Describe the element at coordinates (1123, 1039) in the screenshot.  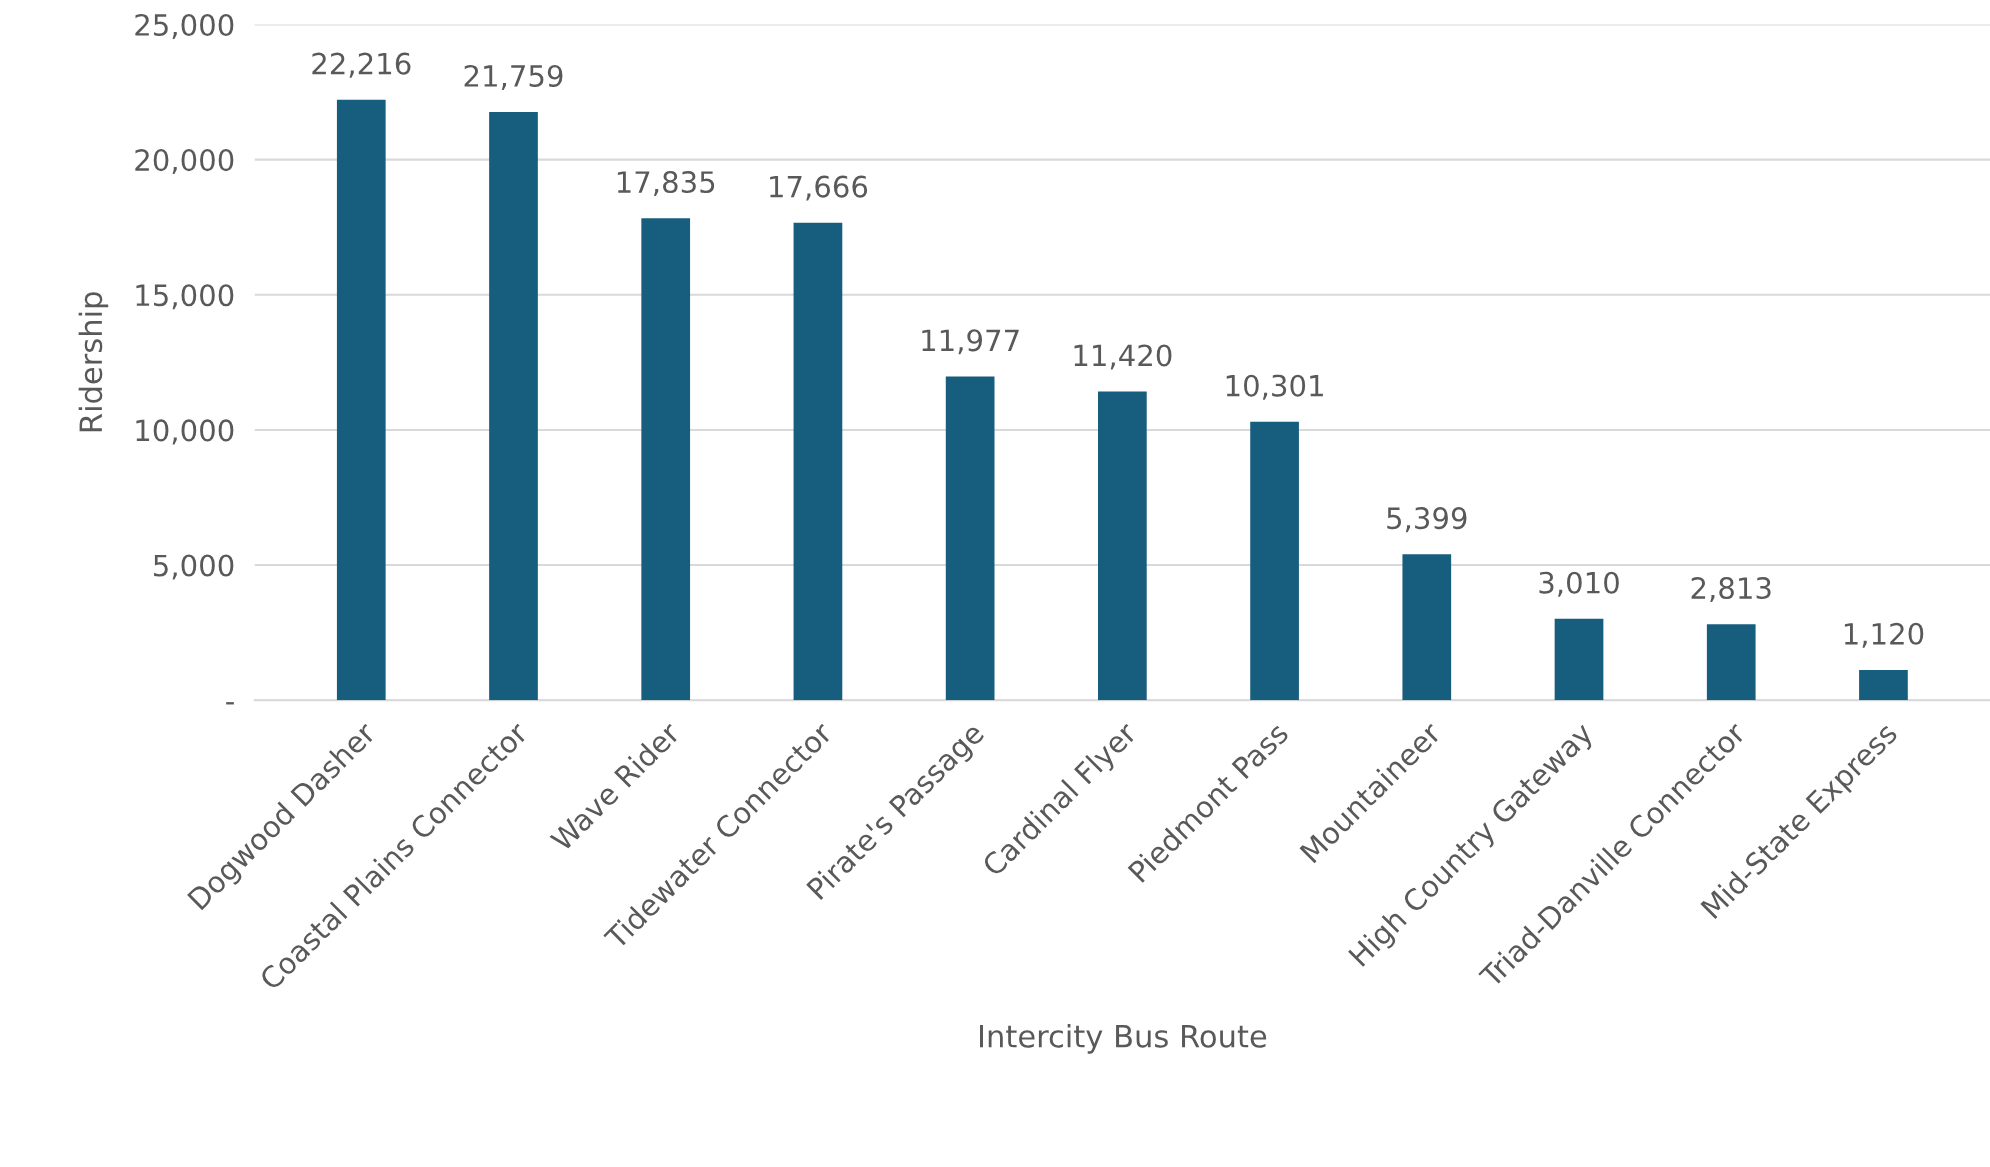
I see `x-axis-title: Intercity Bus Route` at that location.